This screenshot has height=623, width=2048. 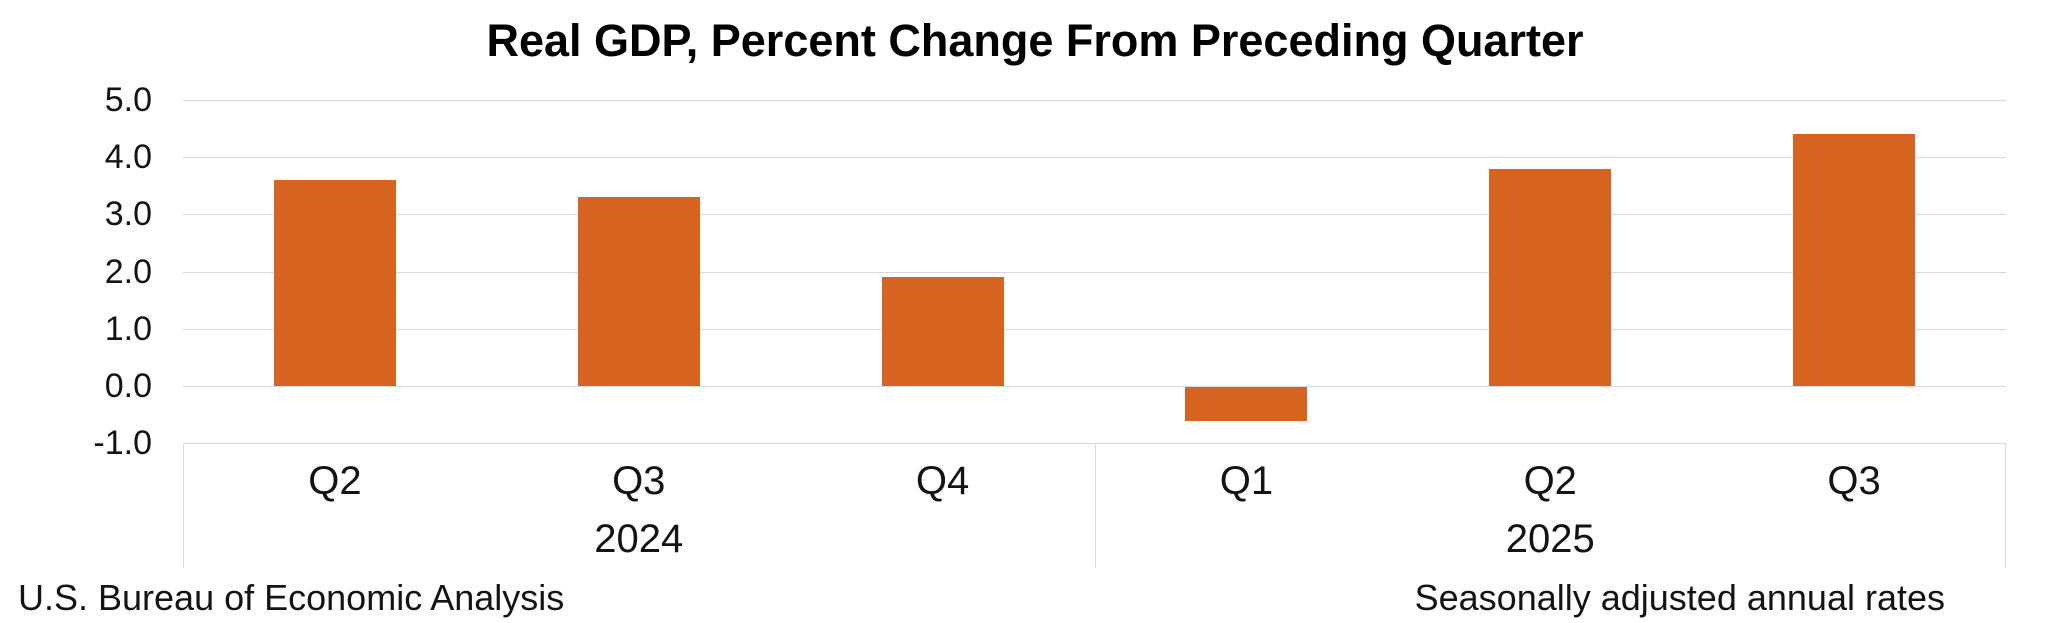 I want to click on y-tick-label: 1.0, so click(x=128, y=328).